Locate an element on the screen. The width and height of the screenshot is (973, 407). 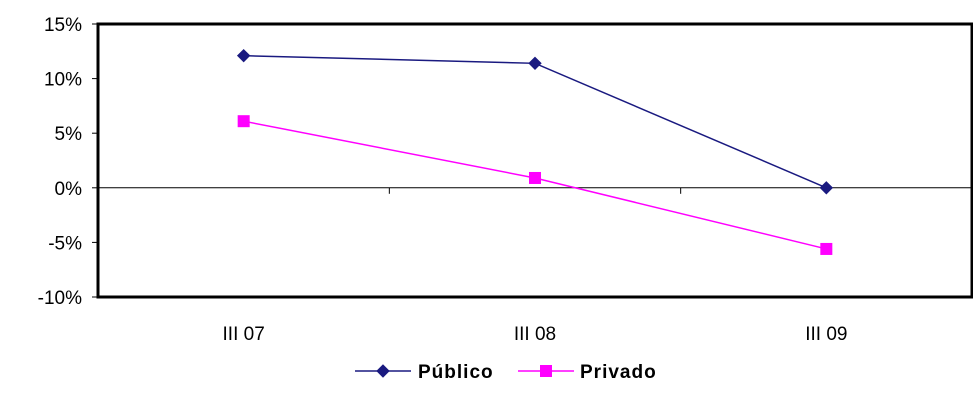
y-tick-label: -5% is located at coordinates (65, 243).